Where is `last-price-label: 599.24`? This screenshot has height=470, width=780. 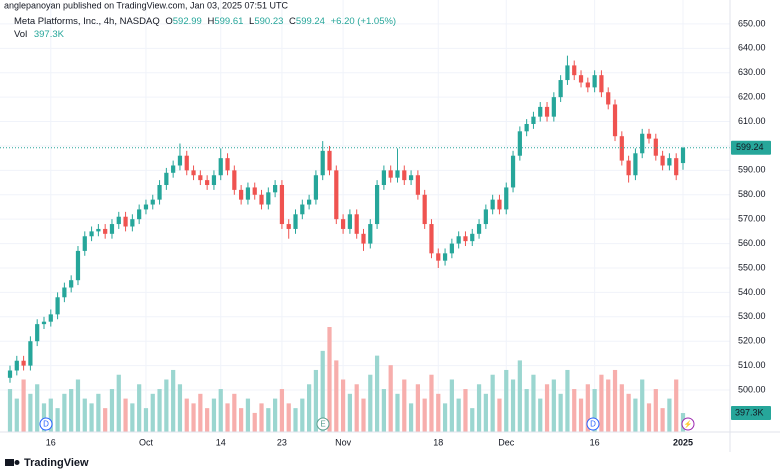
last-price-label: 599.24 is located at coordinates (750, 147).